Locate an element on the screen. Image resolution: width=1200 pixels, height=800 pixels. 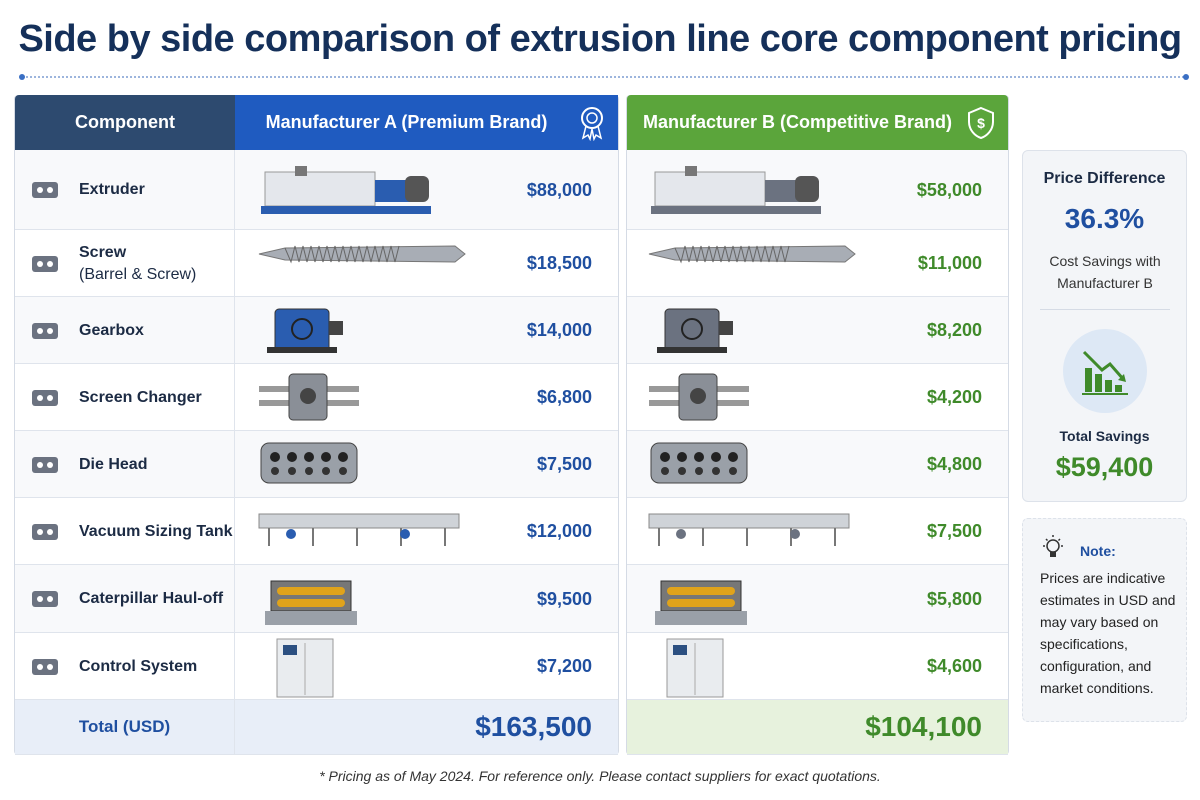
award-icon is located at coordinates (592, 124).